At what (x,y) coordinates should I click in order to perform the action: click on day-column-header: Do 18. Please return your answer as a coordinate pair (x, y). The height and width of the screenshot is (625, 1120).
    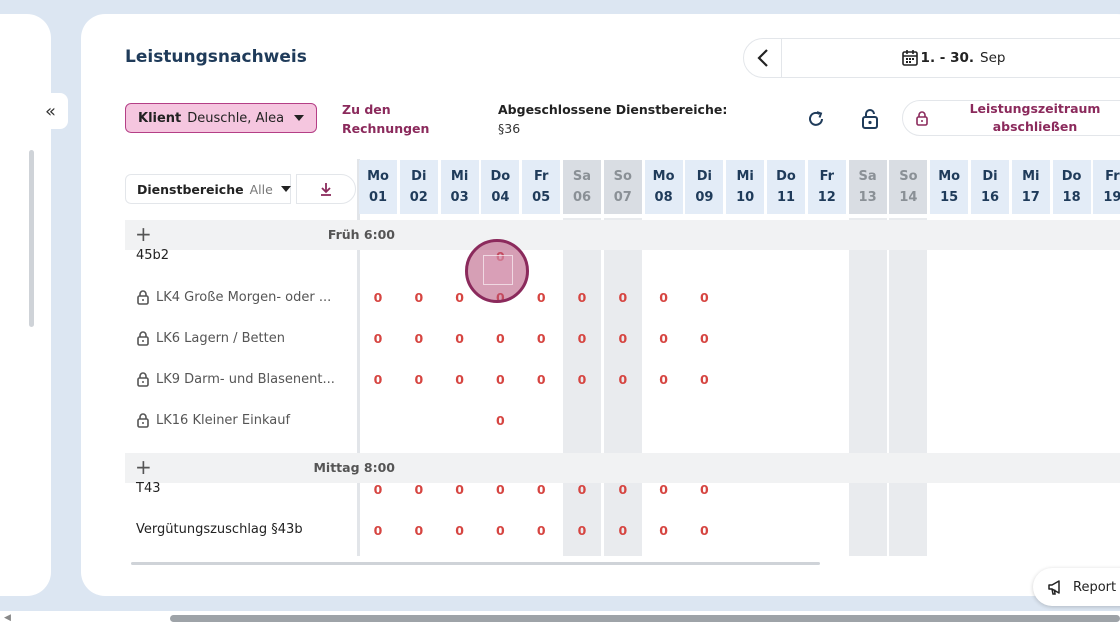
    Looking at the image, I should click on (1071, 187).